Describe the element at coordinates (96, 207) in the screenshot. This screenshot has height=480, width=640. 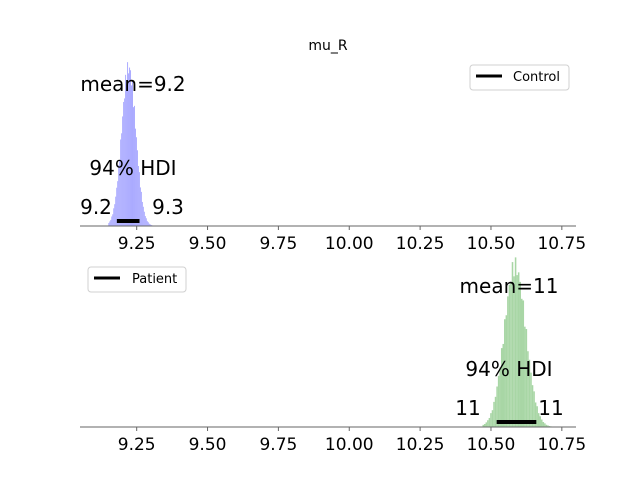
I see `control-hdi-low-label: 9.2` at that location.